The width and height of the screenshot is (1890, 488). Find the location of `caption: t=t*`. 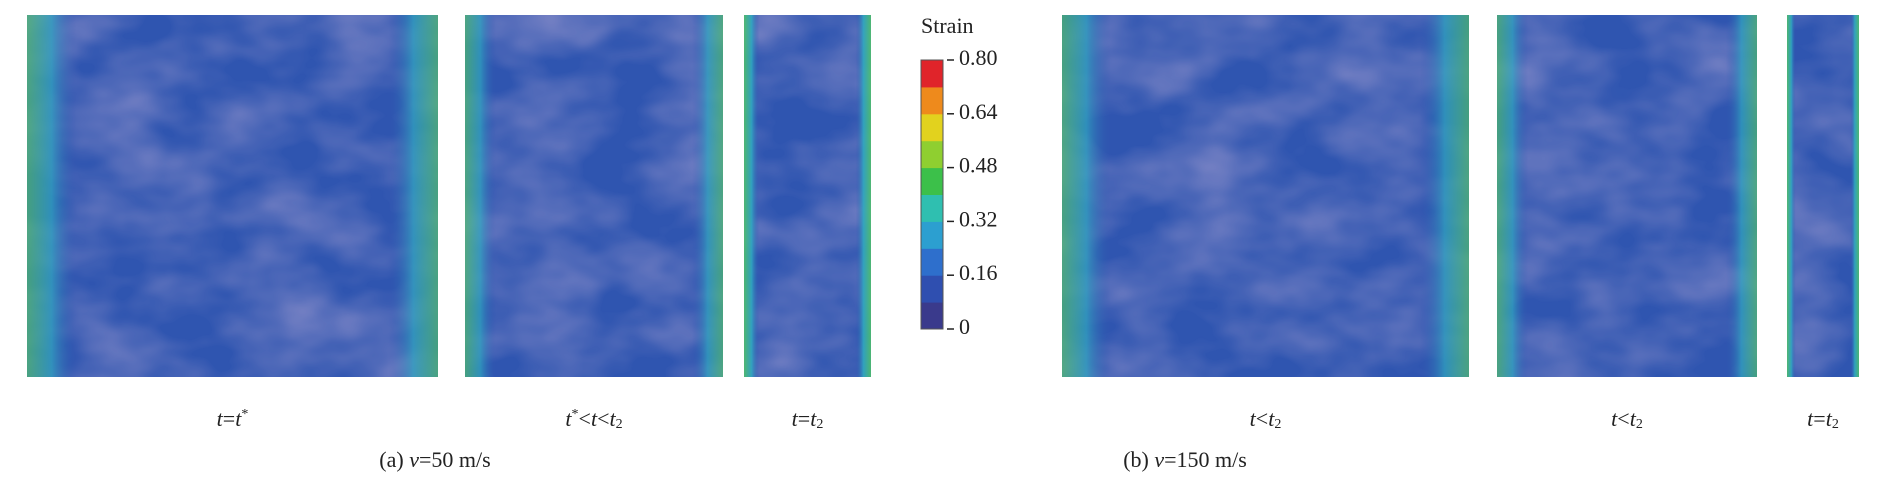

caption: t=t* is located at coordinates (233, 418).